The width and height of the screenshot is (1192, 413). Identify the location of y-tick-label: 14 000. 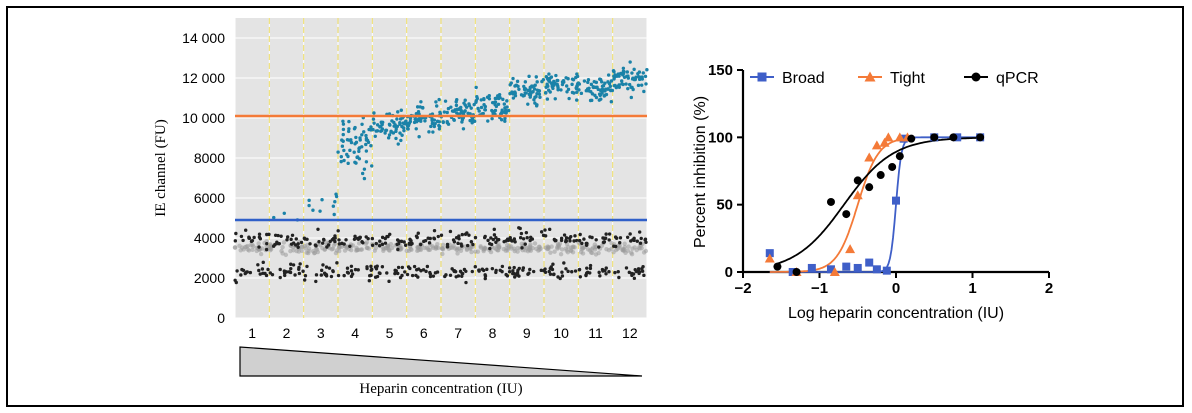
(203, 38).